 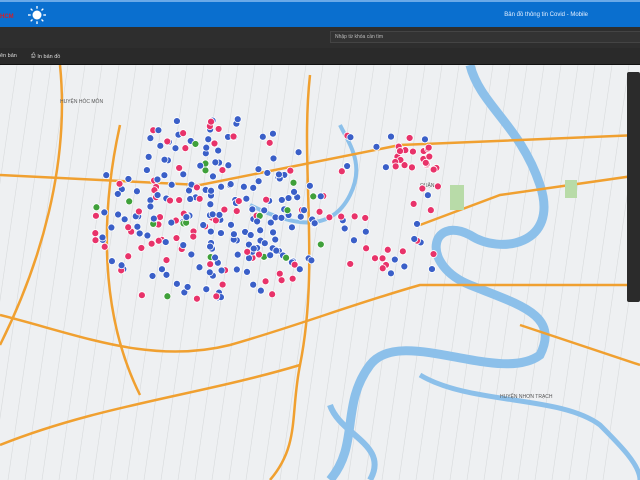 What do you see at coordinates (633, 187) in the screenshot?
I see `side-panel` at bounding box center [633, 187].